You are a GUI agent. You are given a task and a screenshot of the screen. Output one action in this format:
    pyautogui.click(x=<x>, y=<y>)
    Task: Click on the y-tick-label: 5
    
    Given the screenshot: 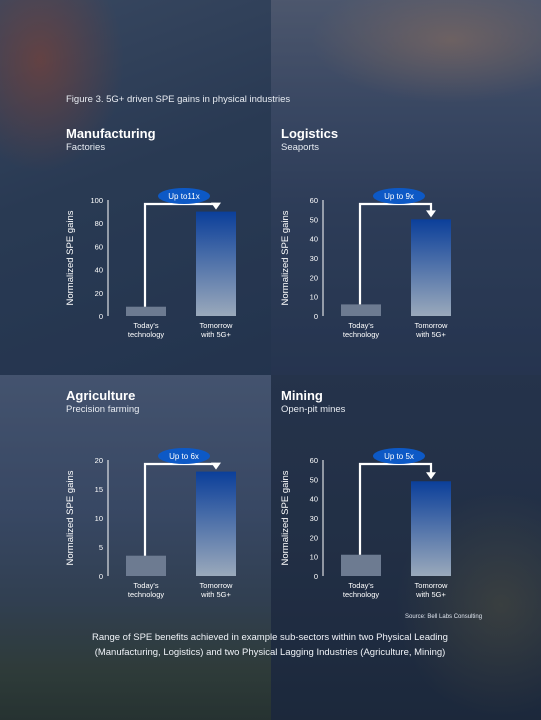 What is the action you would take?
    pyautogui.click(x=101, y=547)
    